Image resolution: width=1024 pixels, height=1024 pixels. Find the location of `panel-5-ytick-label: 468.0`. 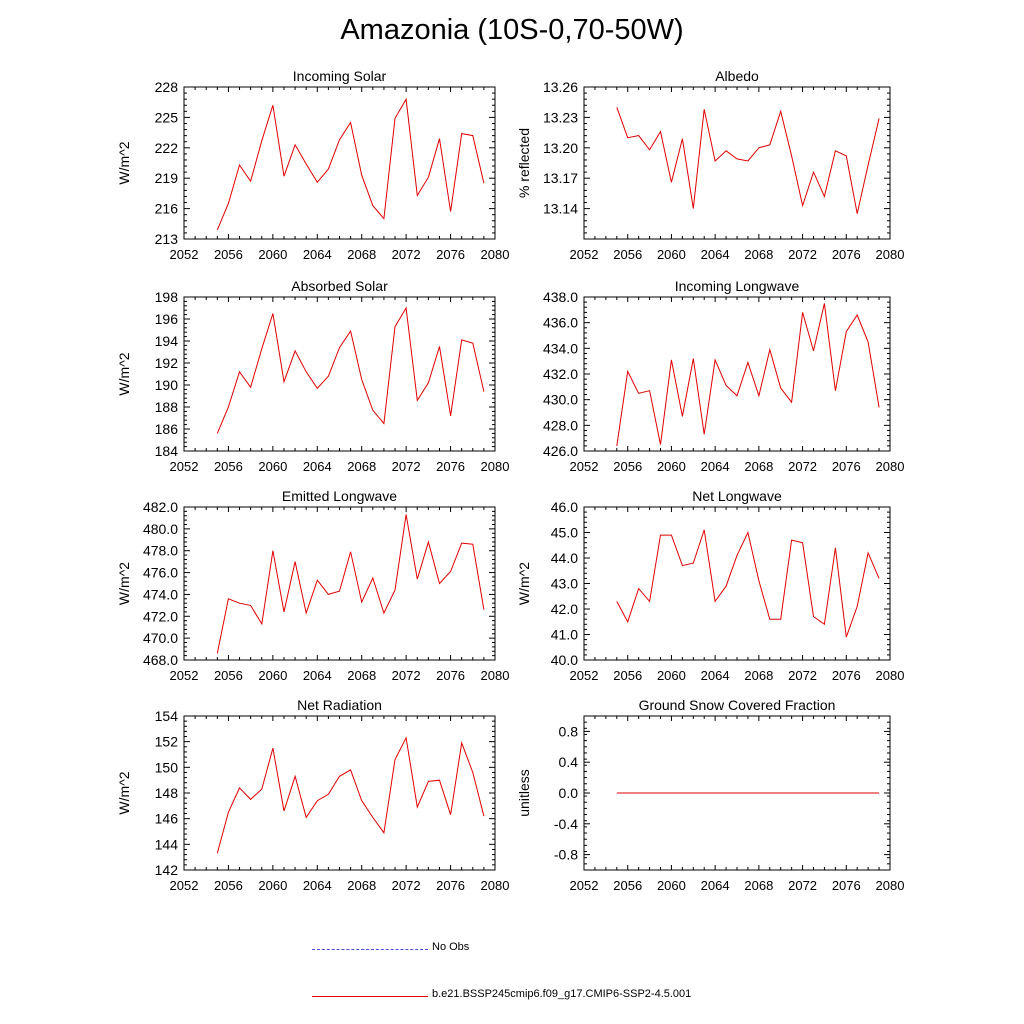

panel-5-ytick-label: 468.0 is located at coordinates (160, 660).